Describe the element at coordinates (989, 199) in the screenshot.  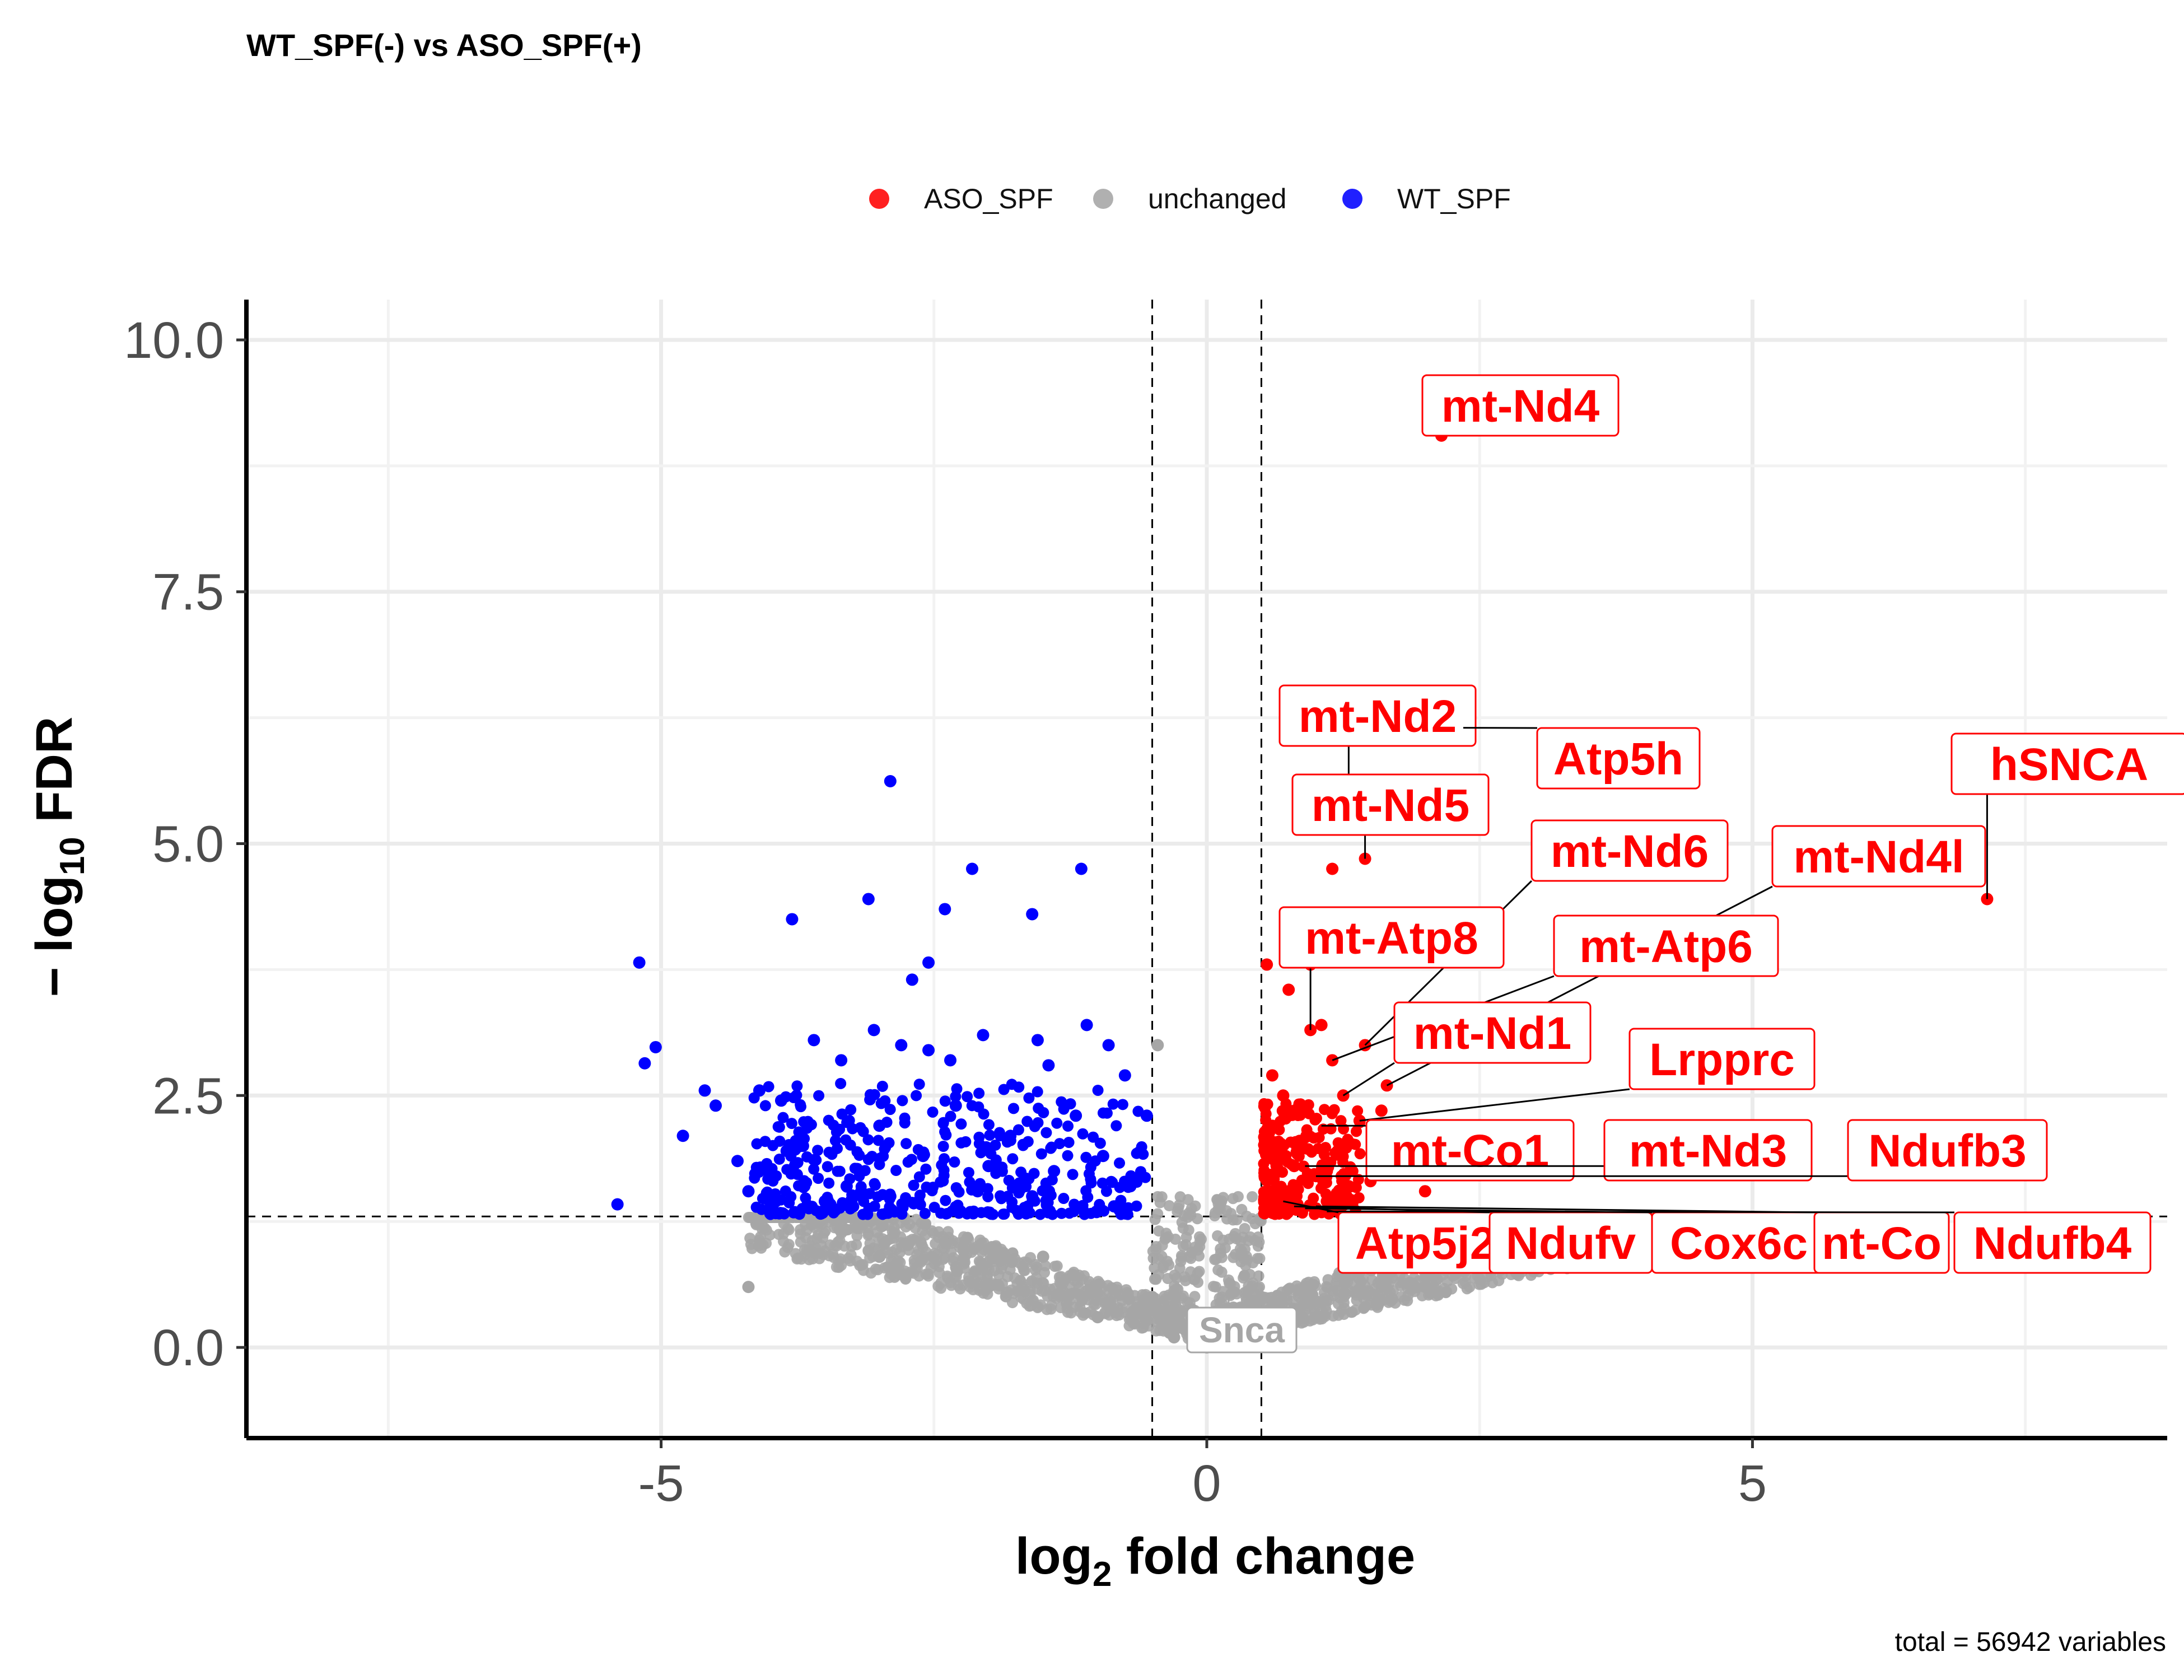
I see `legend-label-aso_spf: ASO_SPF` at that location.